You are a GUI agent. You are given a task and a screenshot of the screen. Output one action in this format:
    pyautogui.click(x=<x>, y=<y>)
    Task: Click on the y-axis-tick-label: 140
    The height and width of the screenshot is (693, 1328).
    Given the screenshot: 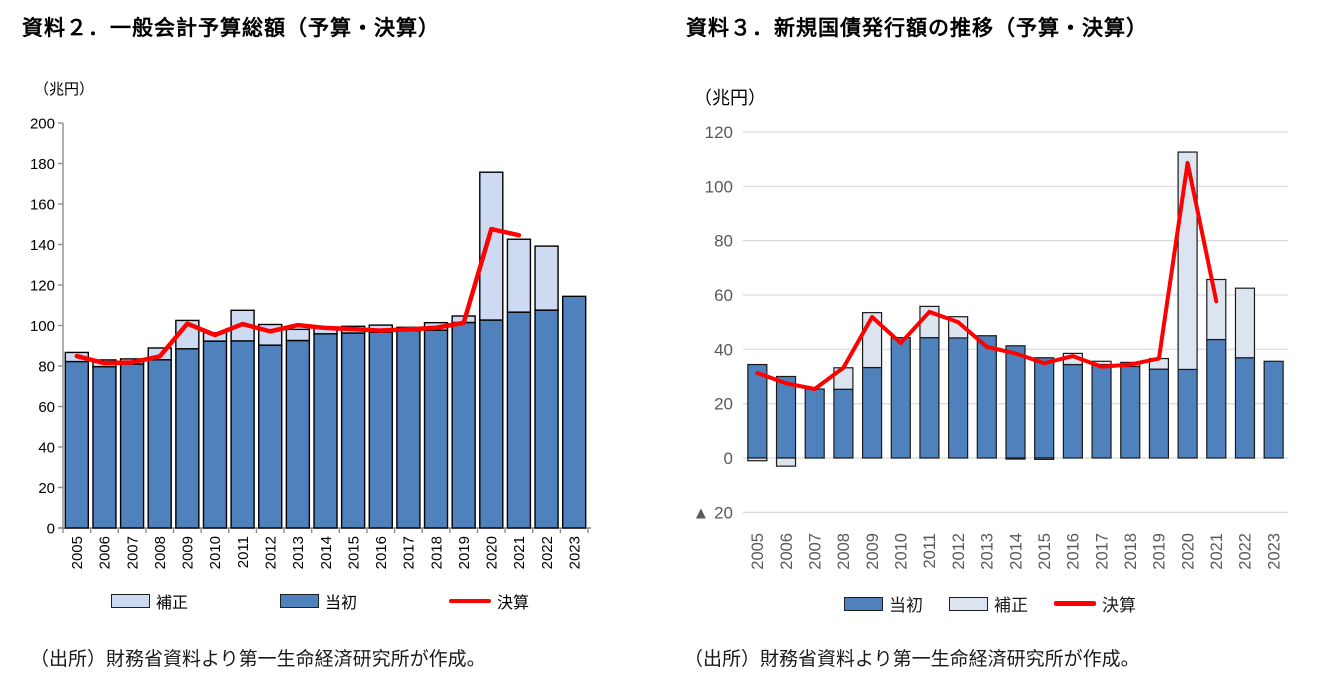 What is the action you would take?
    pyautogui.click(x=42, y=245)
    